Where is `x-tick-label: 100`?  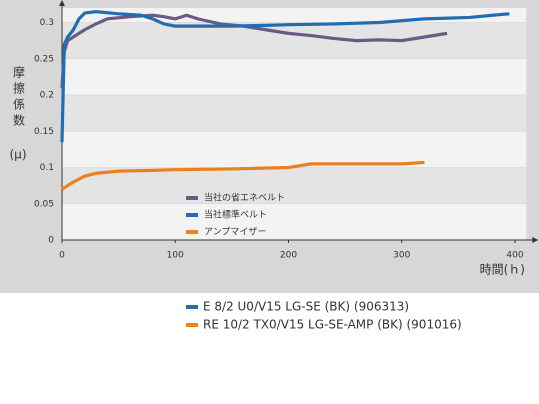 x-tick-label: 100 is located at coordinates (175, 256).